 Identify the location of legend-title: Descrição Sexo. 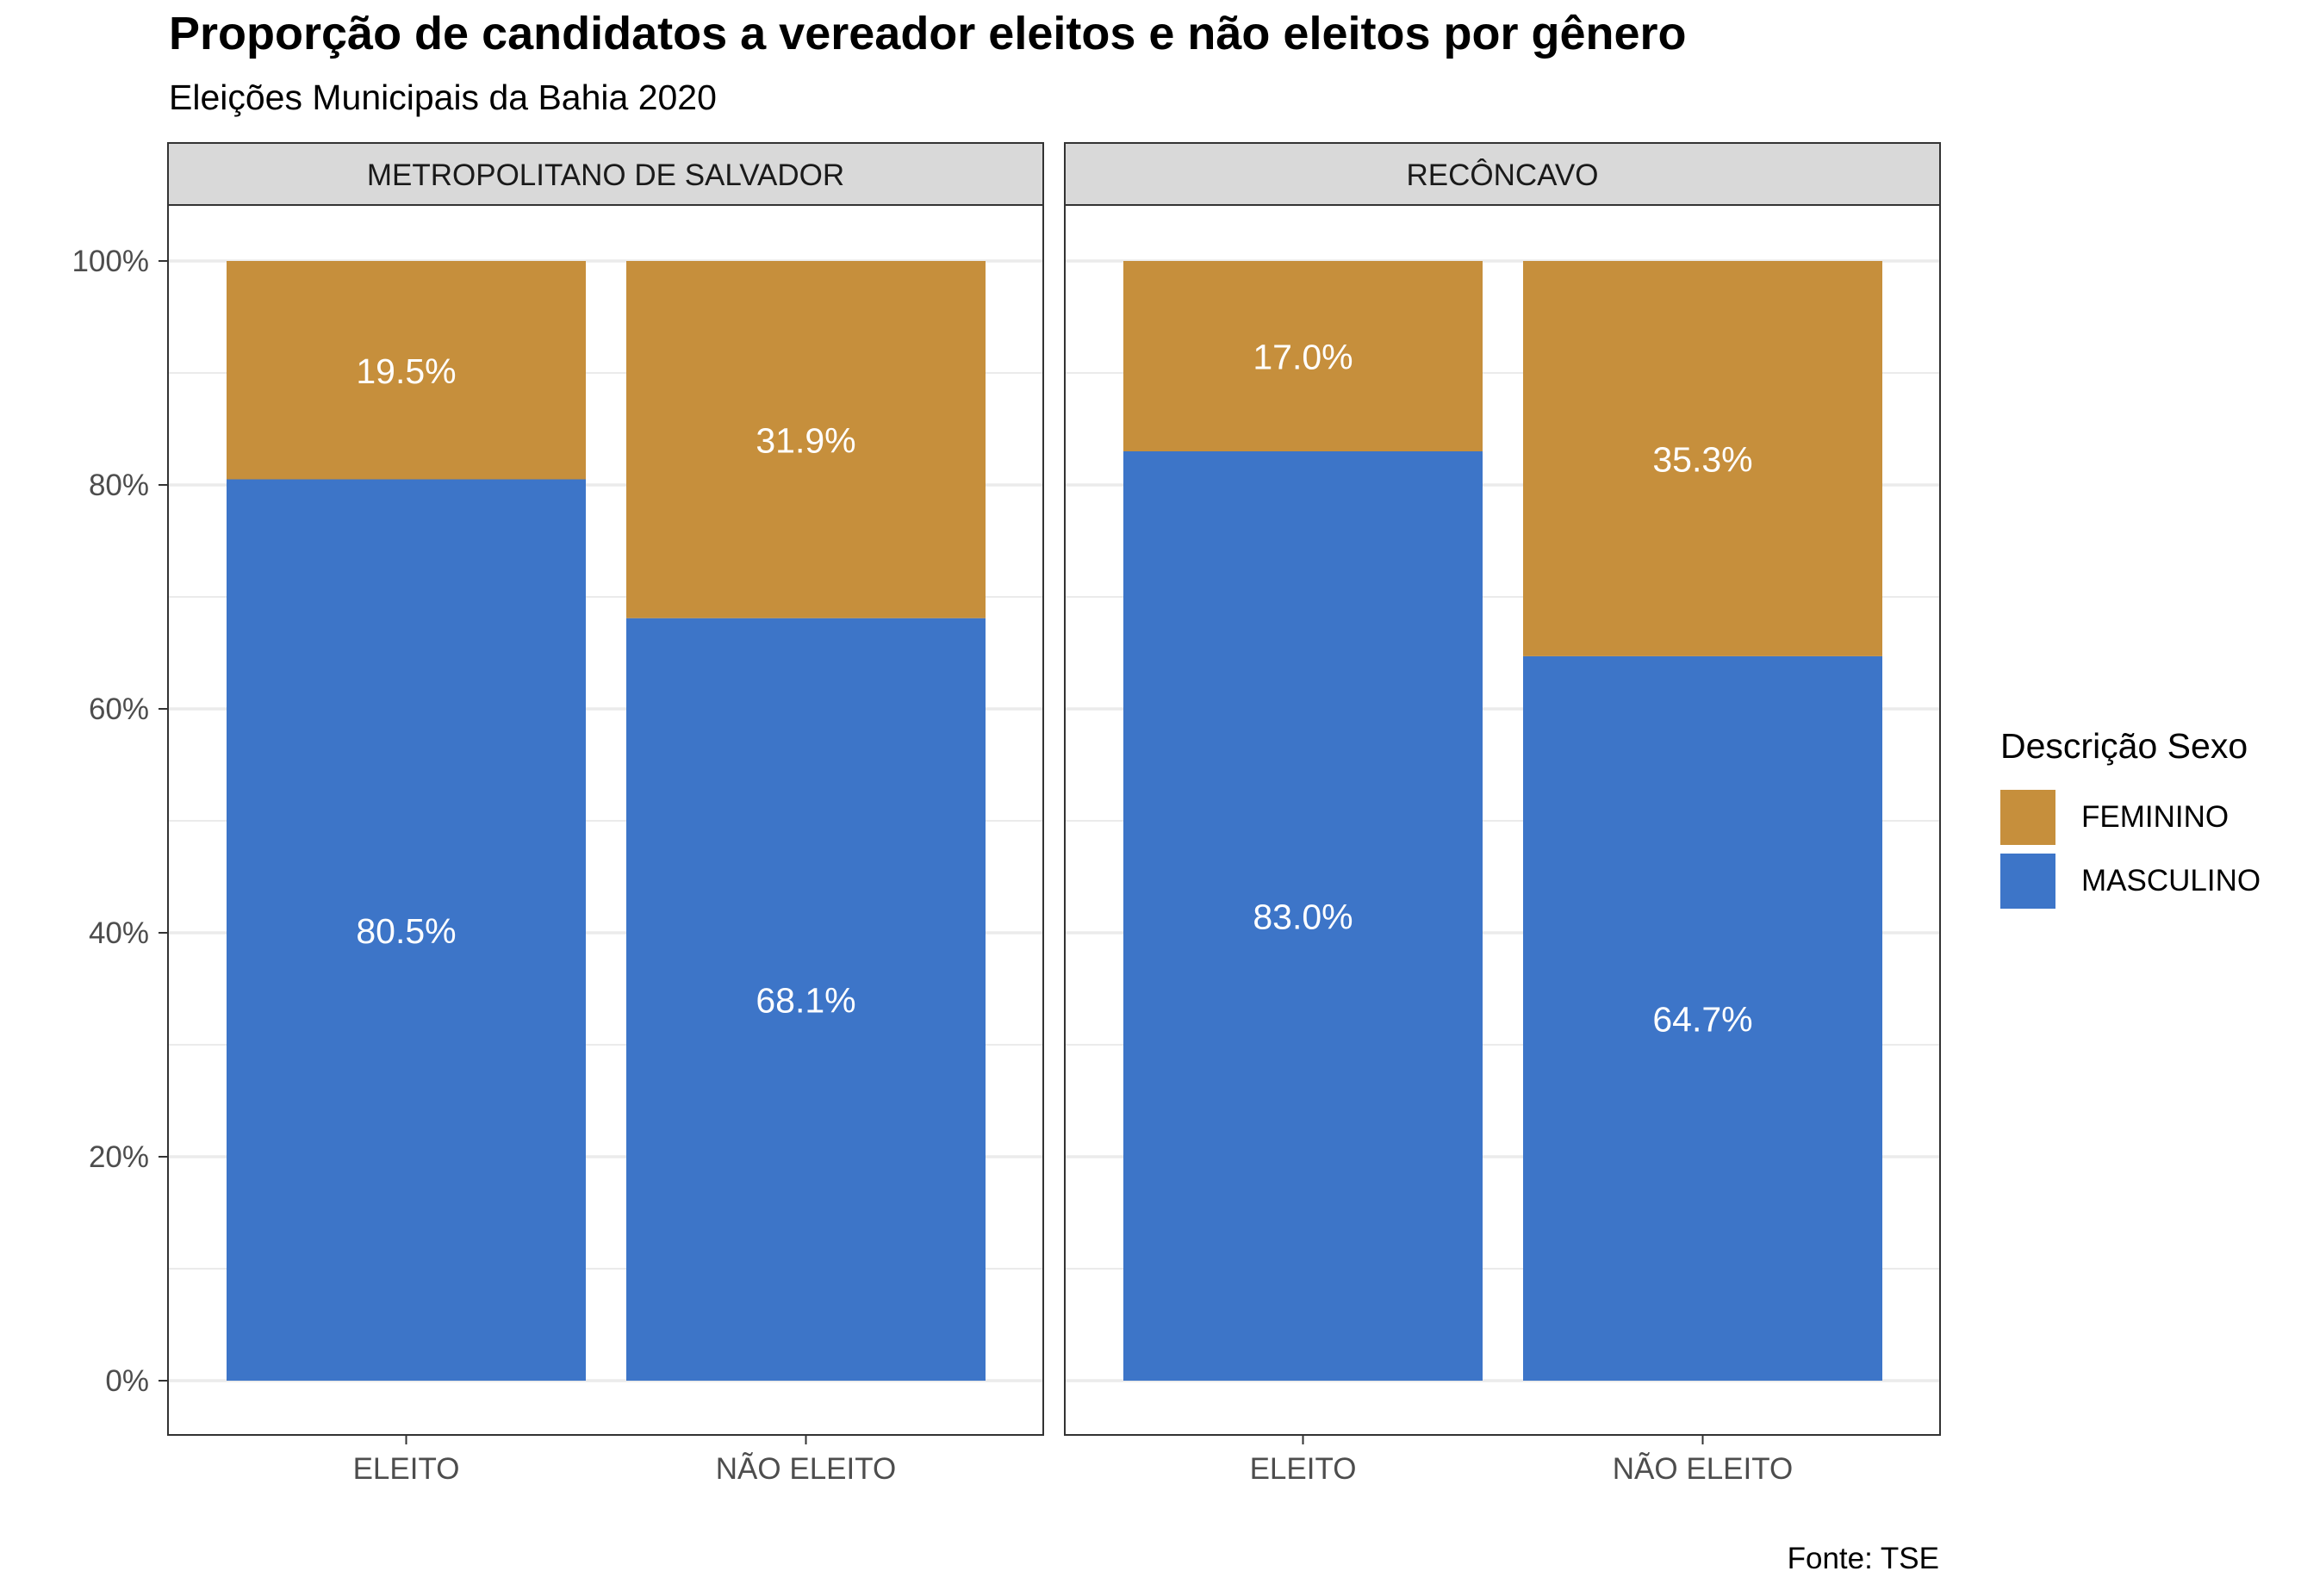
(2124, 746).